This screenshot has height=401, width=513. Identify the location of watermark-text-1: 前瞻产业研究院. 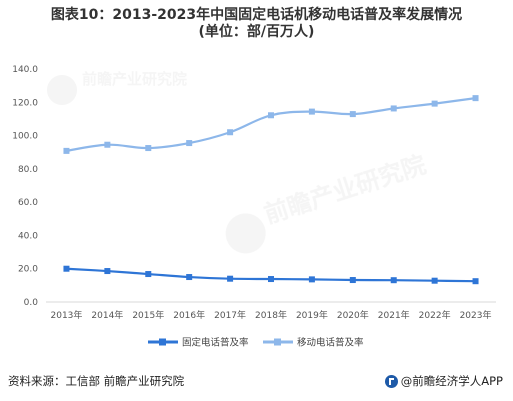
(134, 79).